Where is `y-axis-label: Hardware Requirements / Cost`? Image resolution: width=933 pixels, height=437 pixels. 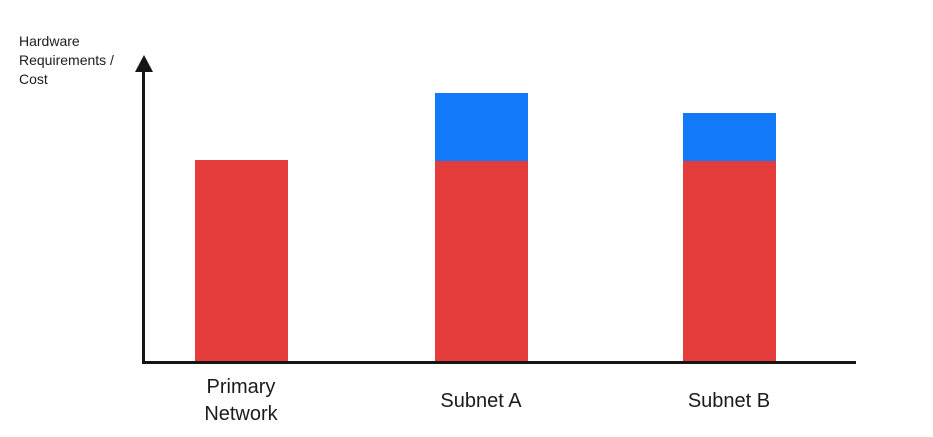 y-axis-label: Hardware Requirements / Cost is located at coordinates (66, 60).